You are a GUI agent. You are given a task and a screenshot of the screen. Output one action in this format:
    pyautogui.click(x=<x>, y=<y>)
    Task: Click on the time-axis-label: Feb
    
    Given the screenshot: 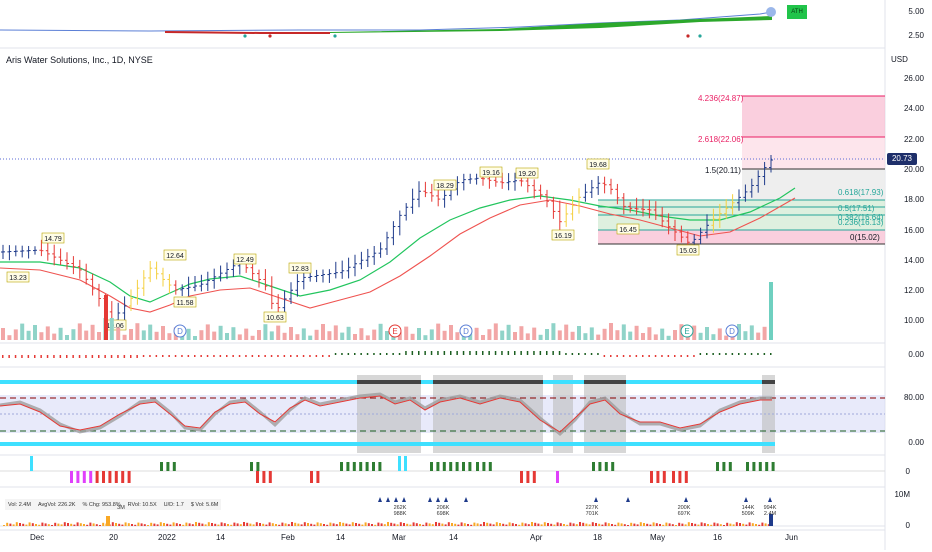 What is the action you would take?
    pyautogui.click(x=288, y=537)
    